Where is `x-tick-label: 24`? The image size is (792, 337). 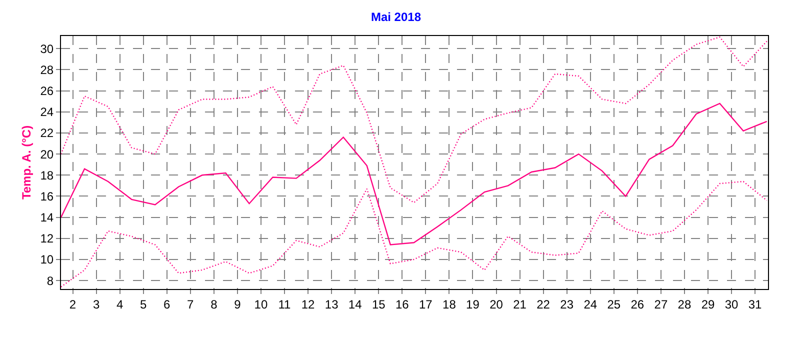 x-tick-label: 24 is located at coordinates (591, 304).